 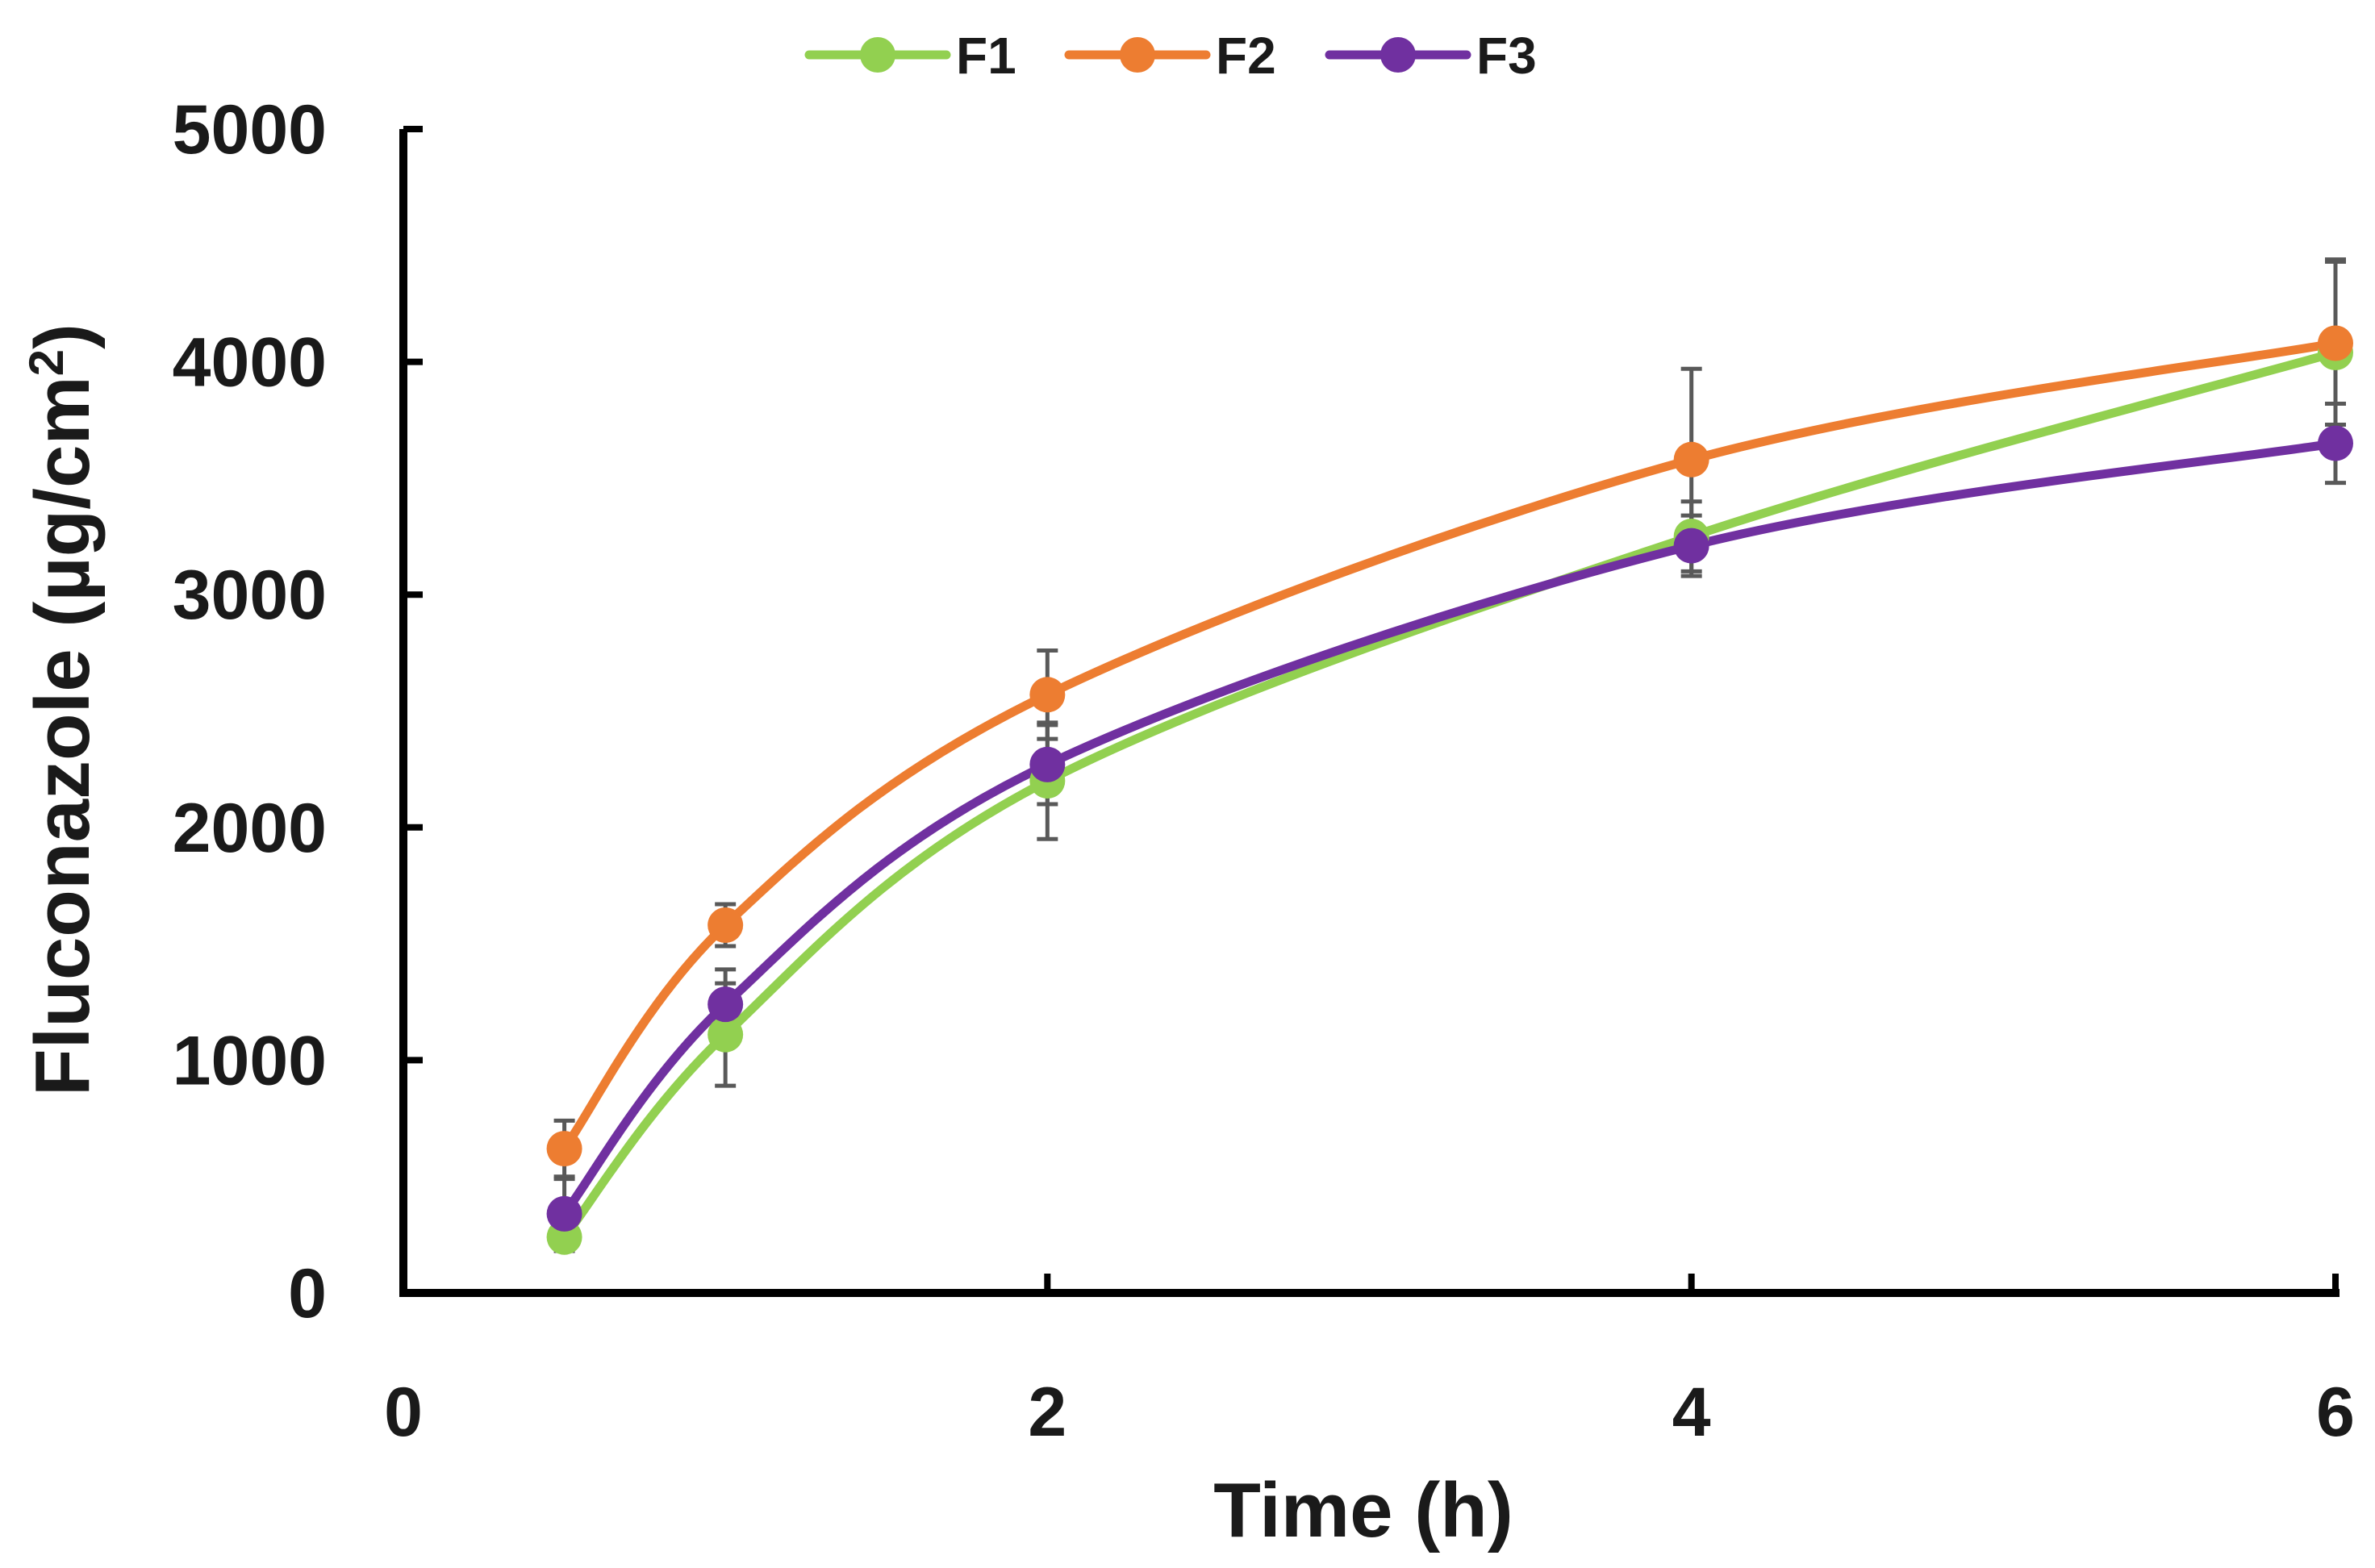 What do you see at coordinates (1363, 1510) in the screenshot?
I see `x-axis-title: Time (h)` at bounding box center [1363, 1510].